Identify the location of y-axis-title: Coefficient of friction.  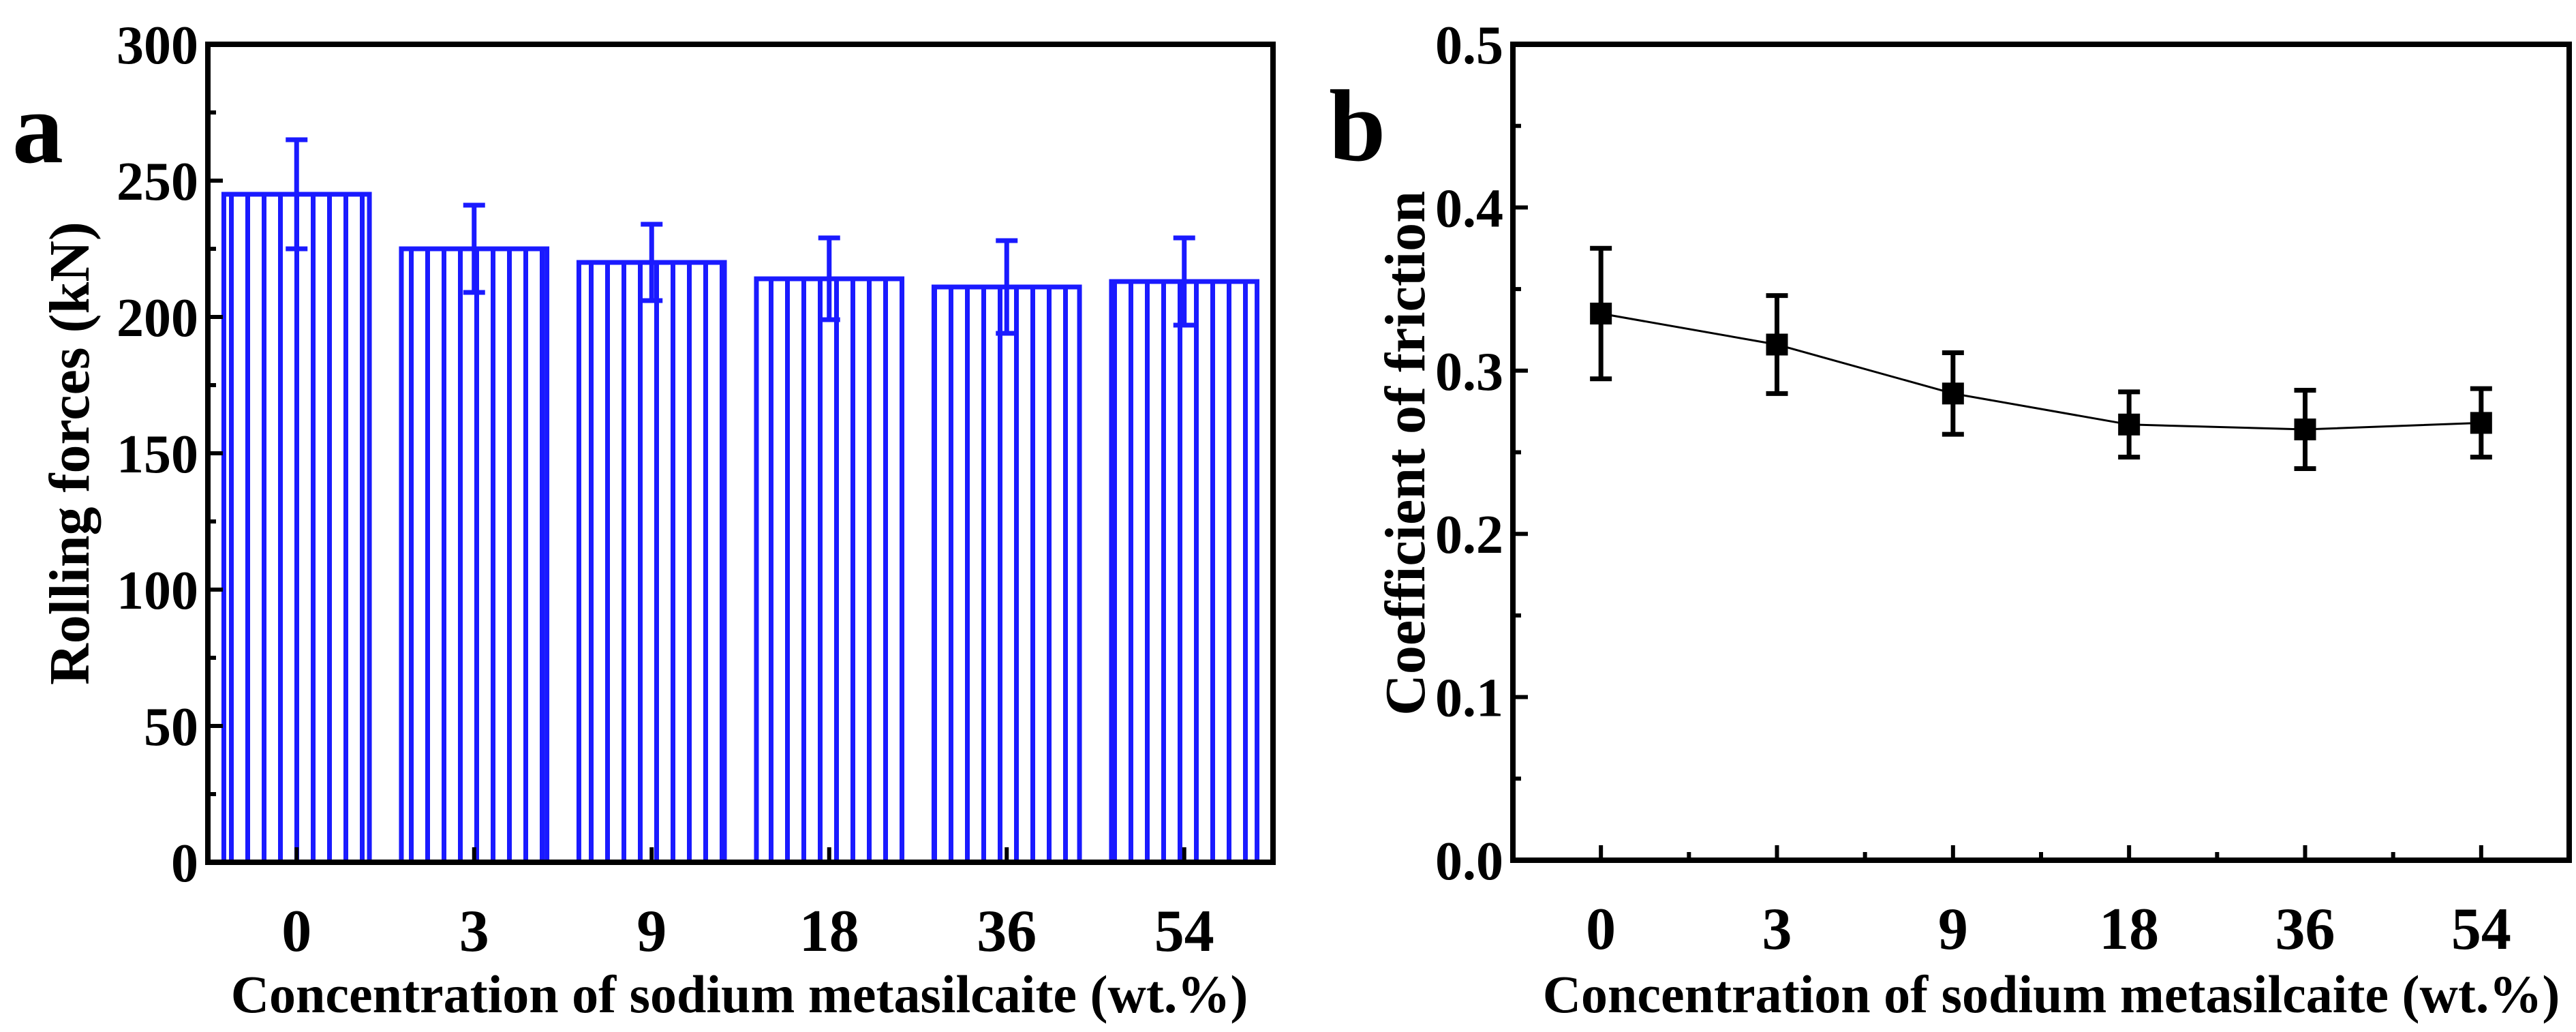
(1405, 453).